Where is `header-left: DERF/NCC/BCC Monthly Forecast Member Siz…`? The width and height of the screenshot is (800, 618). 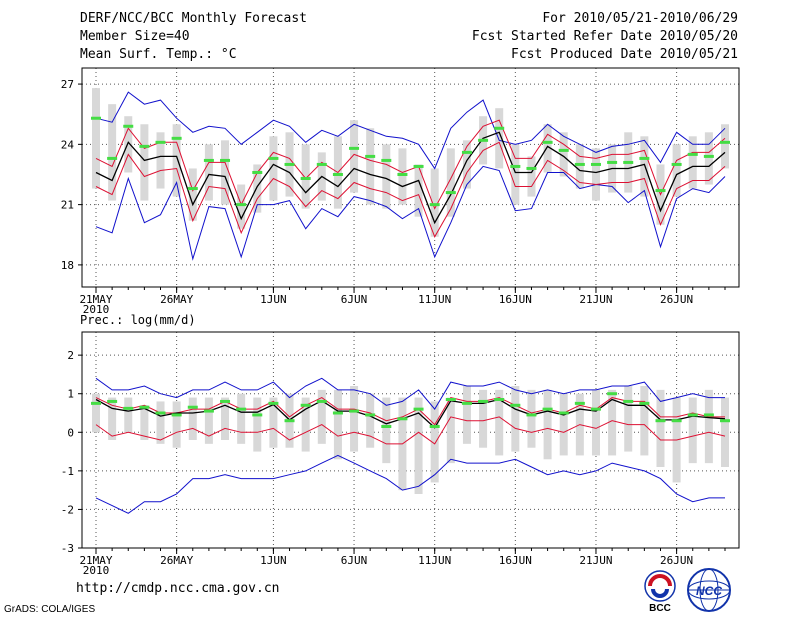
header-left: DERF/NCC/BCC Monthly Forecast Member Siz… is located at coordinates (193, 37).